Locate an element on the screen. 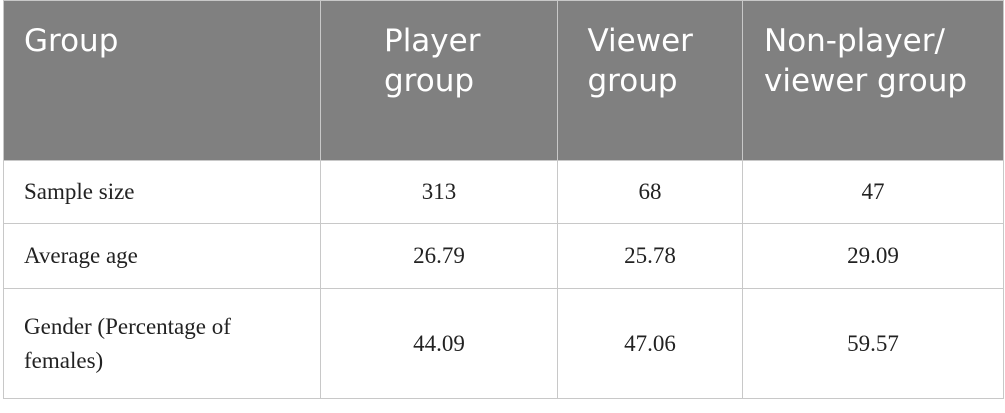 This screenshot has height=413, width=1005. cell: 47 is located at coordinates (873, 192).